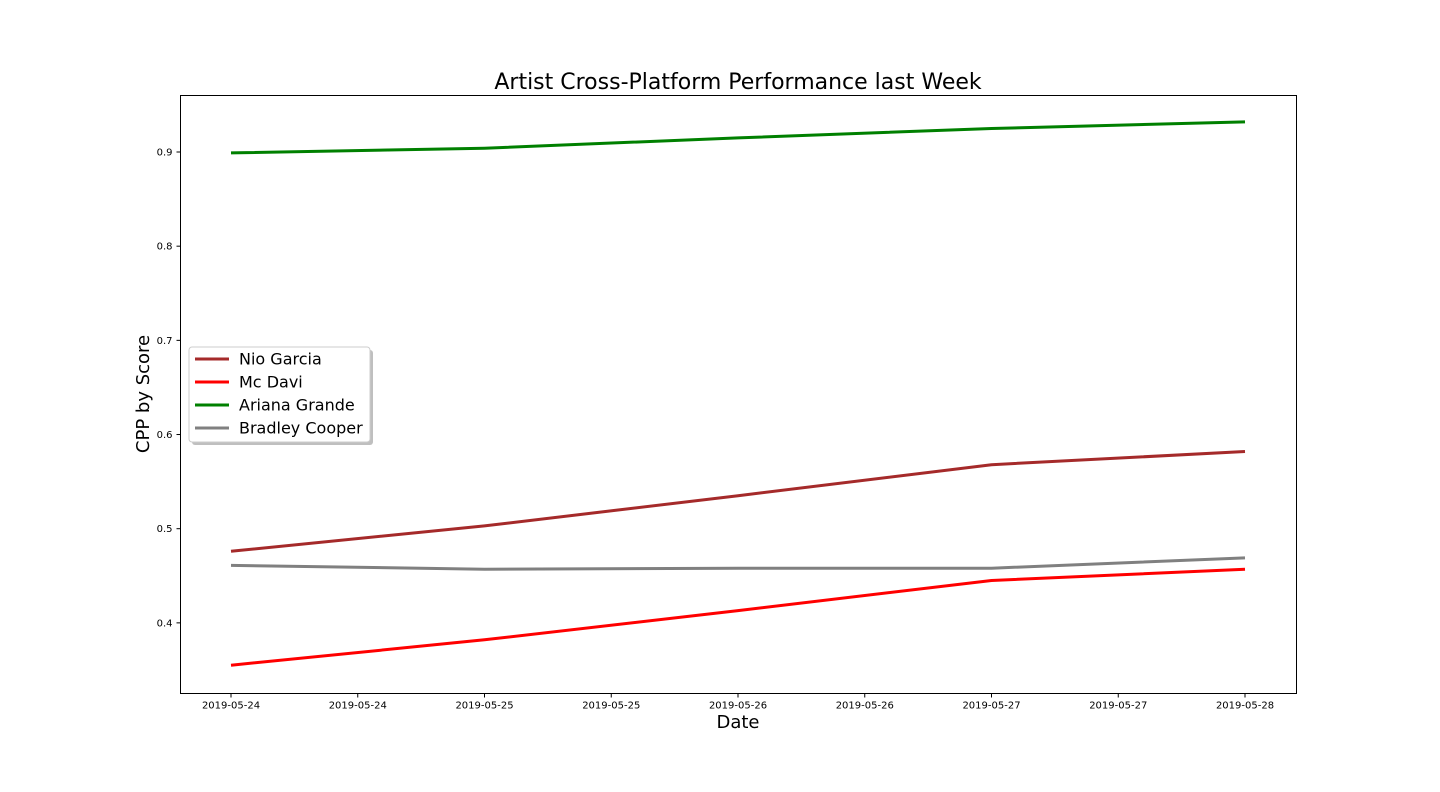 This screenshot has height=792, width=1440. I want to click on x-tick-label: 2019-05-28, so click(1245, 706).